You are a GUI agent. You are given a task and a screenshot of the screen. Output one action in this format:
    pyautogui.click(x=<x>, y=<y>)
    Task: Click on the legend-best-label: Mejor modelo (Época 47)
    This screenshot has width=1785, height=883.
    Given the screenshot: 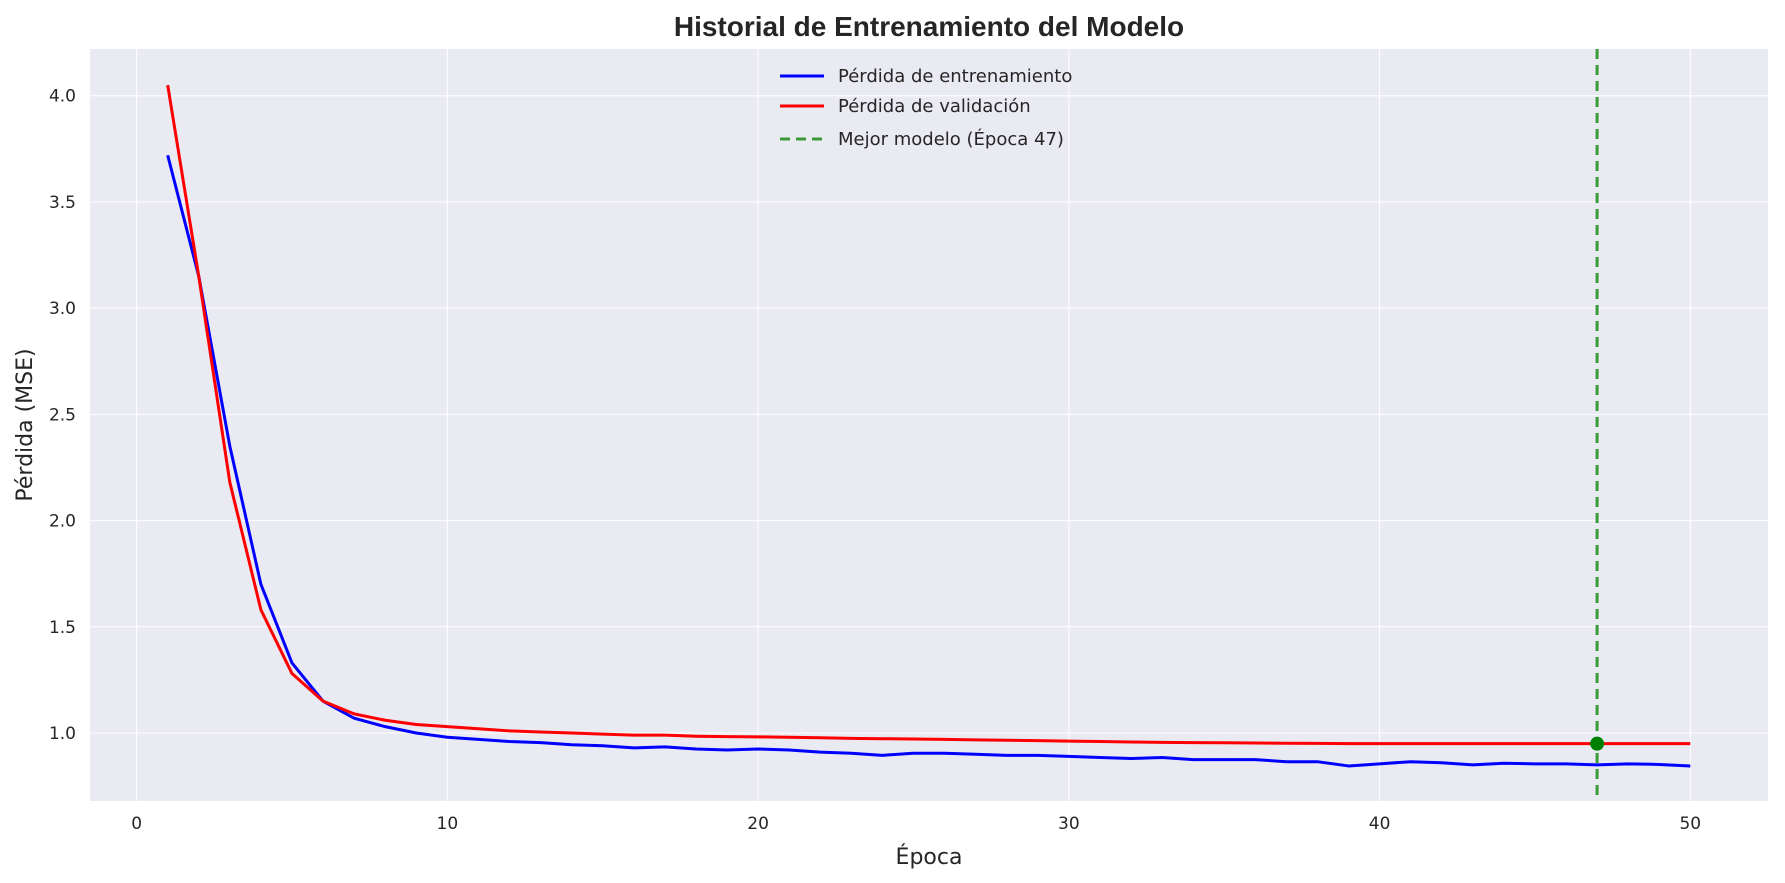 What is the action you would take?
    pyautogui.click(x=951, y=139)
    